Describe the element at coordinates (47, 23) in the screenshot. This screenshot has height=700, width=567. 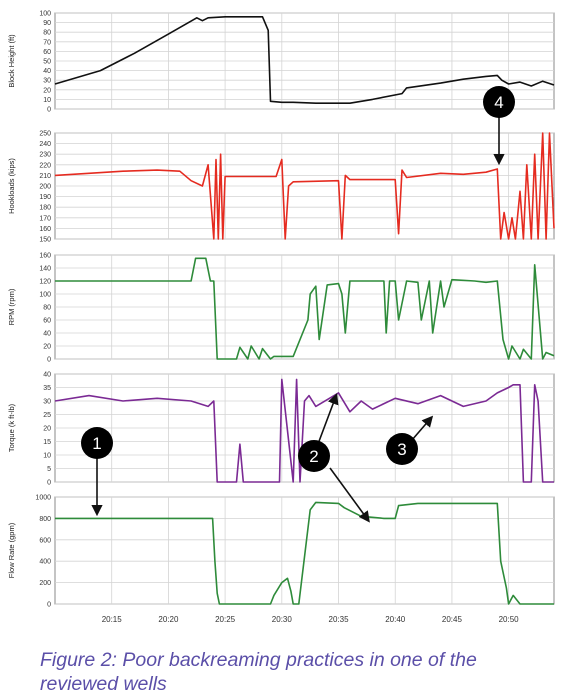
I see `y-tick-label: 90` at that location.